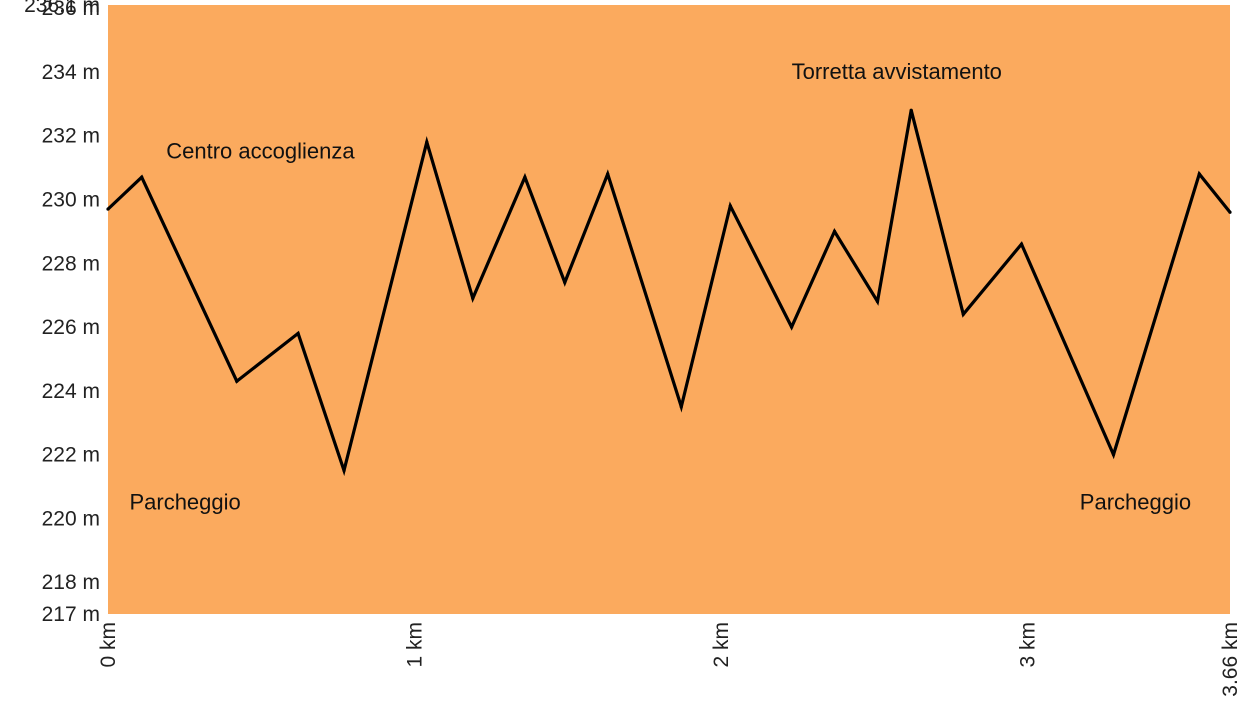 Image resolution: width=1247 pixels, height=715 pixels. Describe the element at coordinates (71, 136) in the screenshot. I see `y-tick-label: 232 m` at that location.